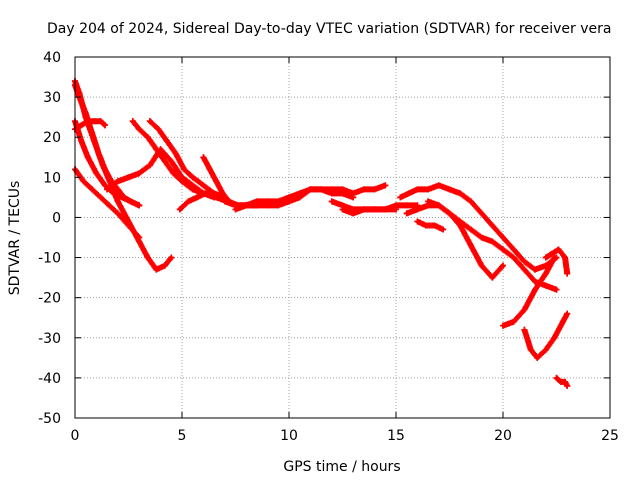  What do you see at coordinates (49, 379) in the screenshot?
I see `y-tick-label: -40` at bounding box center [49, 379].